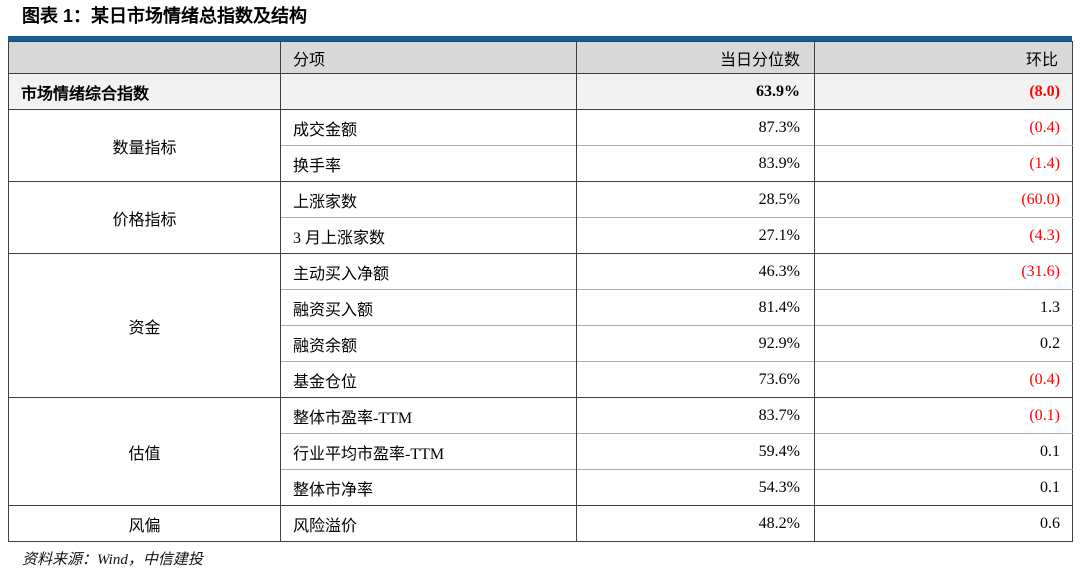 The image size is (1080, 574). I want to click on table-row: 融资余额 92.9% 0.2, so click(541, 343).